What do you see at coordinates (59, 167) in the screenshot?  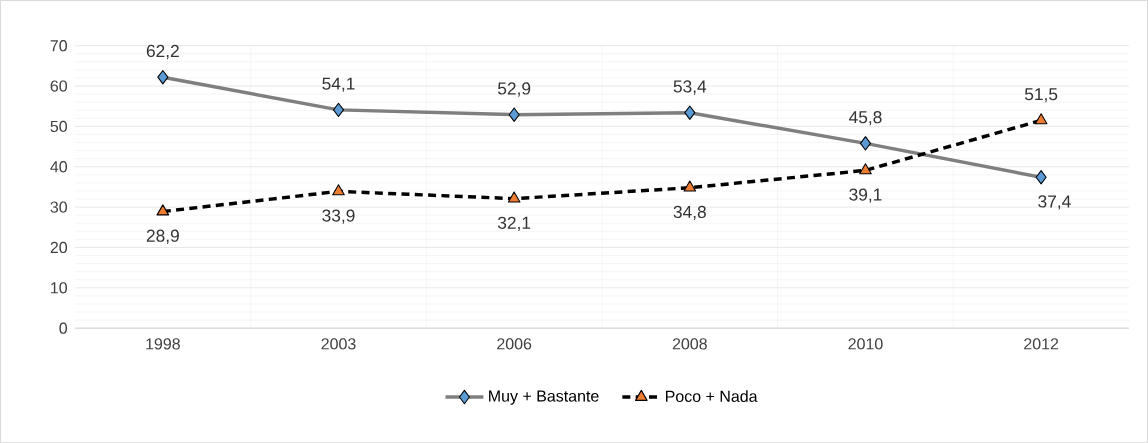 I see `y-tick-label: 40` at bounding box center [59, 167].